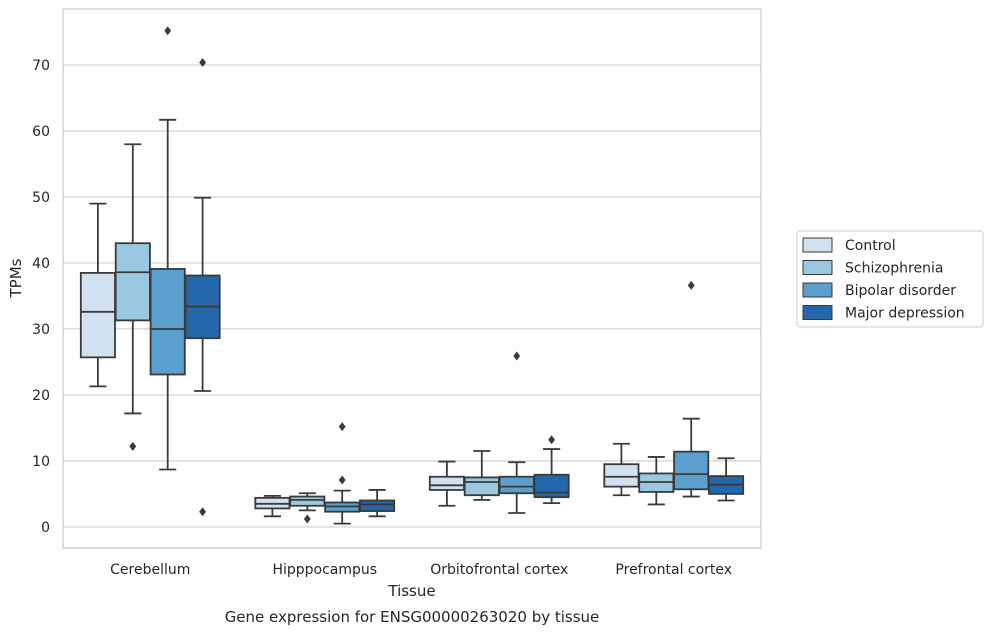 The image size is (993, 634). I want to click on y-tick-label: 40, so click(41, 264).